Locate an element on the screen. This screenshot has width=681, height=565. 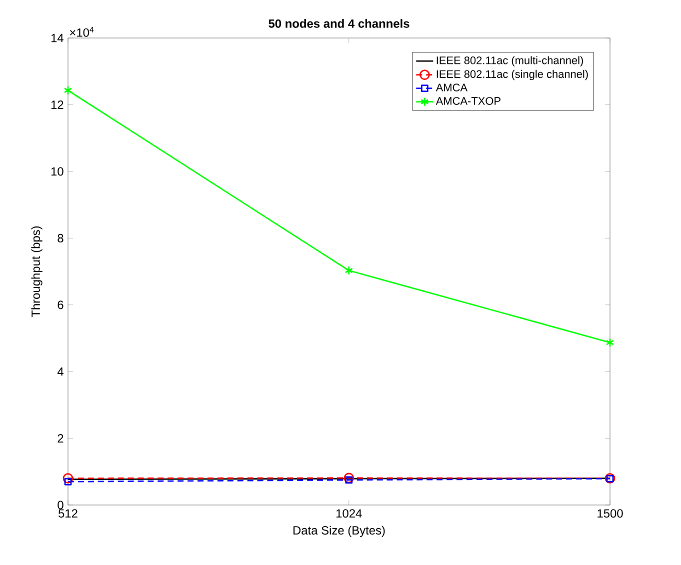
text: ×10$^{4}$ is located at coordinates (82, 31).